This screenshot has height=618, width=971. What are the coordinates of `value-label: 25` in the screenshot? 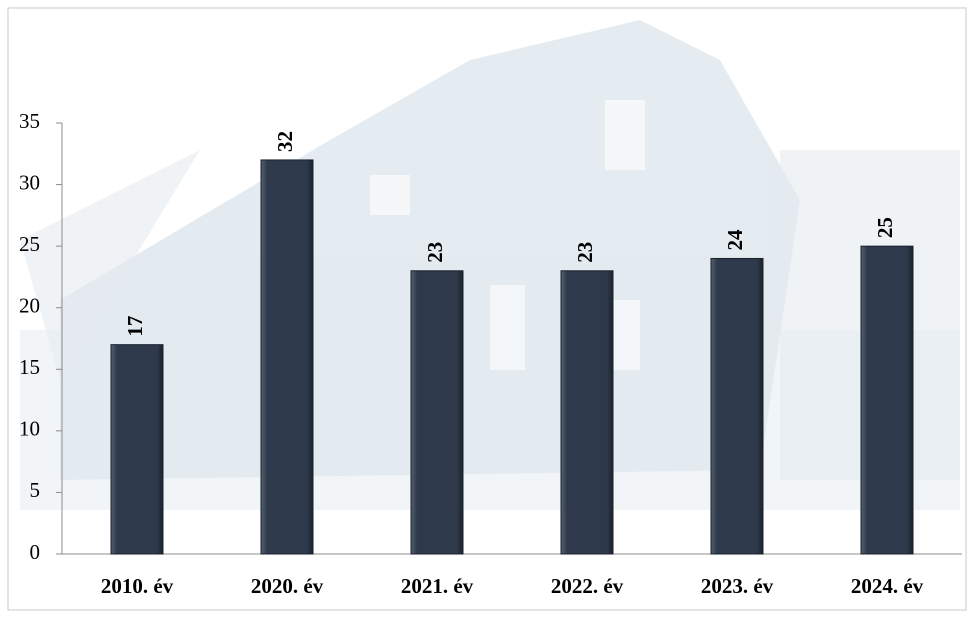 It's located at (885, 227).